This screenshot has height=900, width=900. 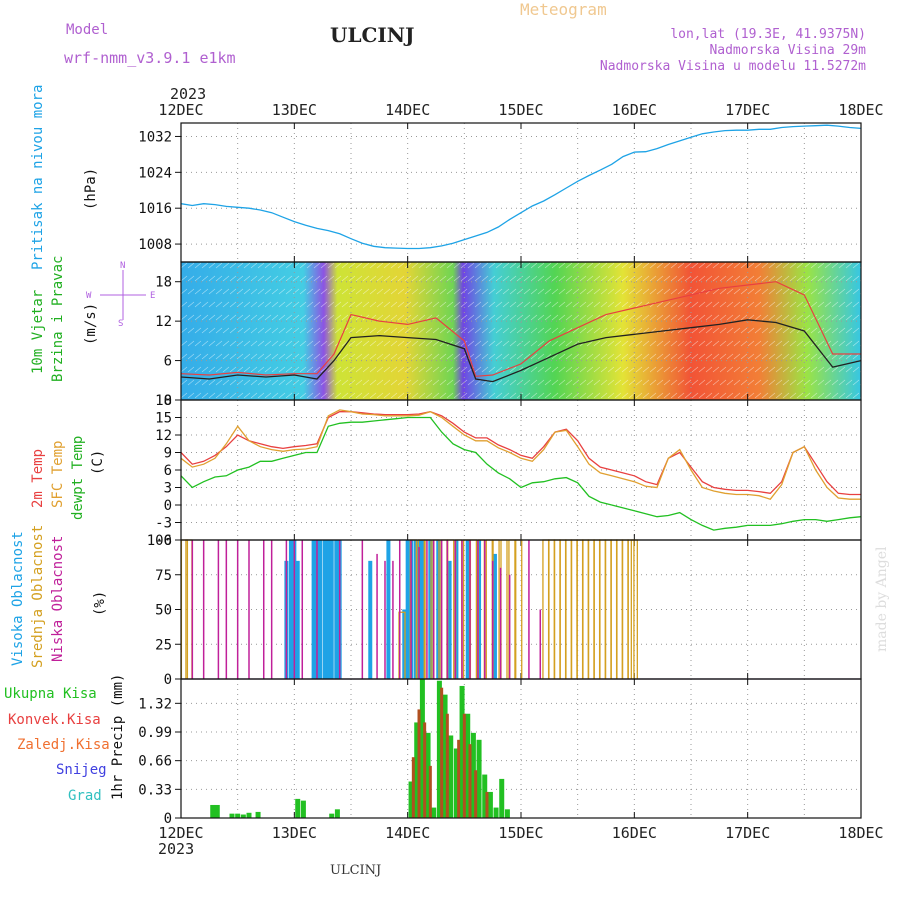 I want to click on y-tick-label: 6, so click(x=168, y=362).